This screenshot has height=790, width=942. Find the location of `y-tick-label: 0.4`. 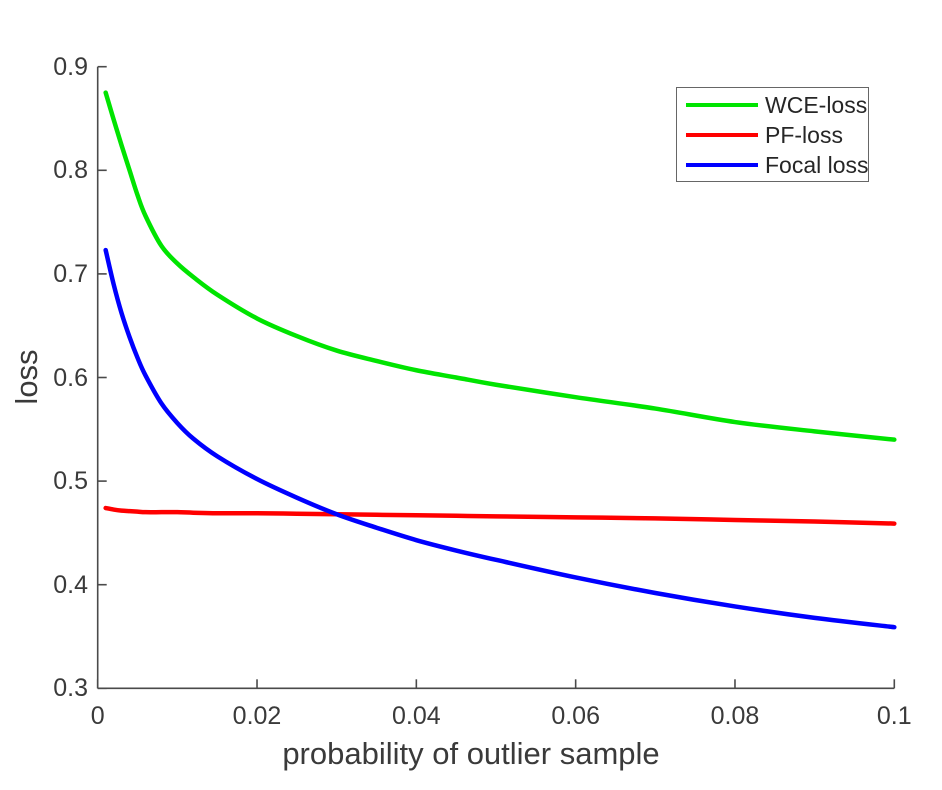

y-tick-label: 0.4 is located at coordinates (70, 584).